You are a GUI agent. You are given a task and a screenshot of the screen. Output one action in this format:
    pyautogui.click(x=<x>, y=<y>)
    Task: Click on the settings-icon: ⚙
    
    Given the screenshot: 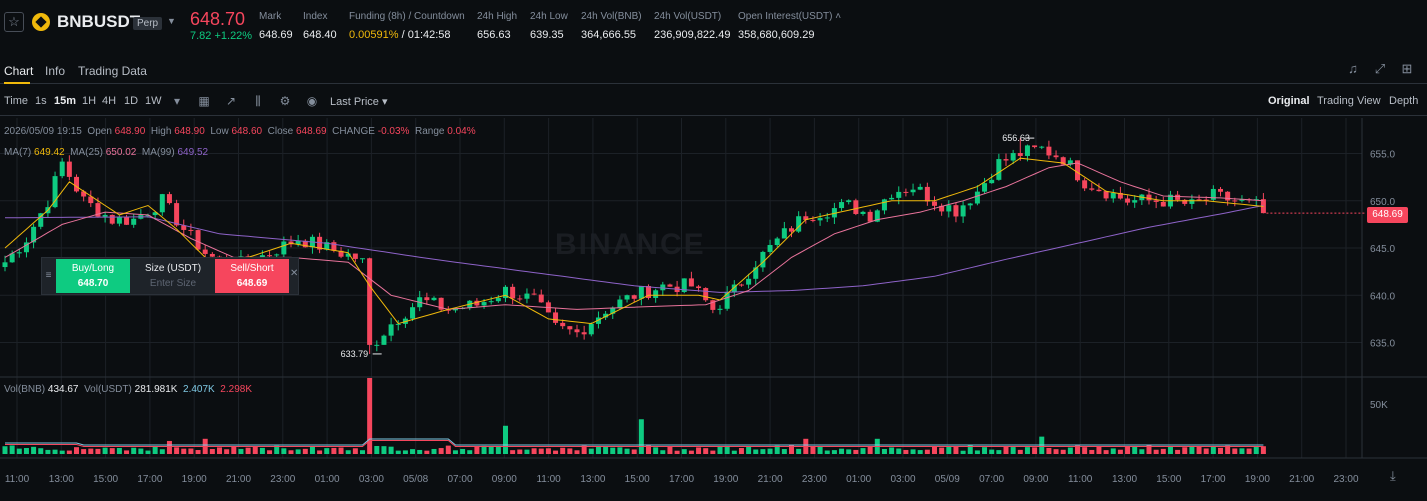 What is the action you would take?
    pyautogui.click(x=285, y=101)
    